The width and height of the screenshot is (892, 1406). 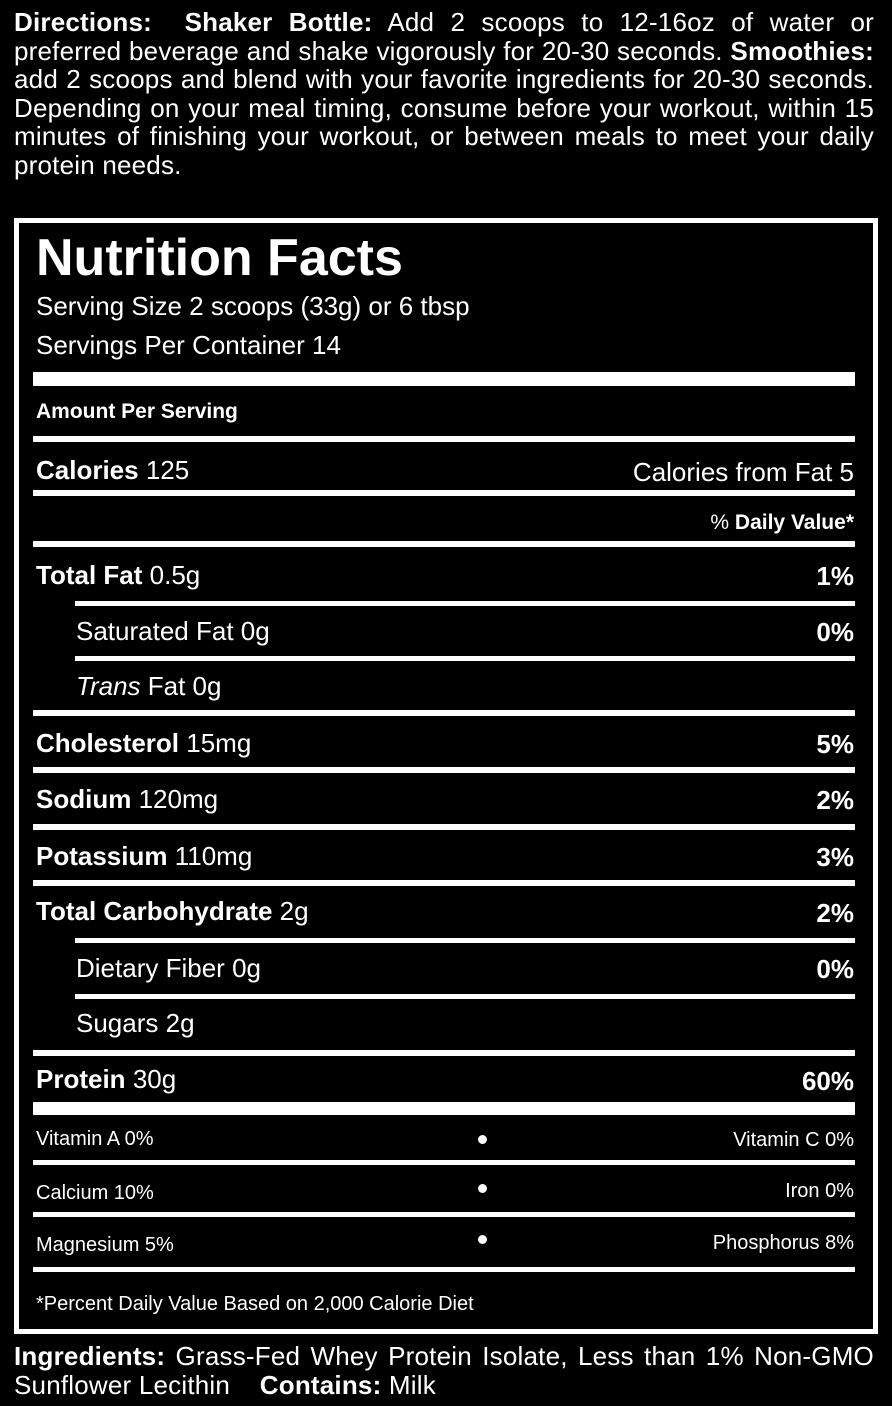 What do you see at coordinates (117, 1023) in the screenshot?
I see `nutrient-name: Sugars` at bounding box center [117, 1023].